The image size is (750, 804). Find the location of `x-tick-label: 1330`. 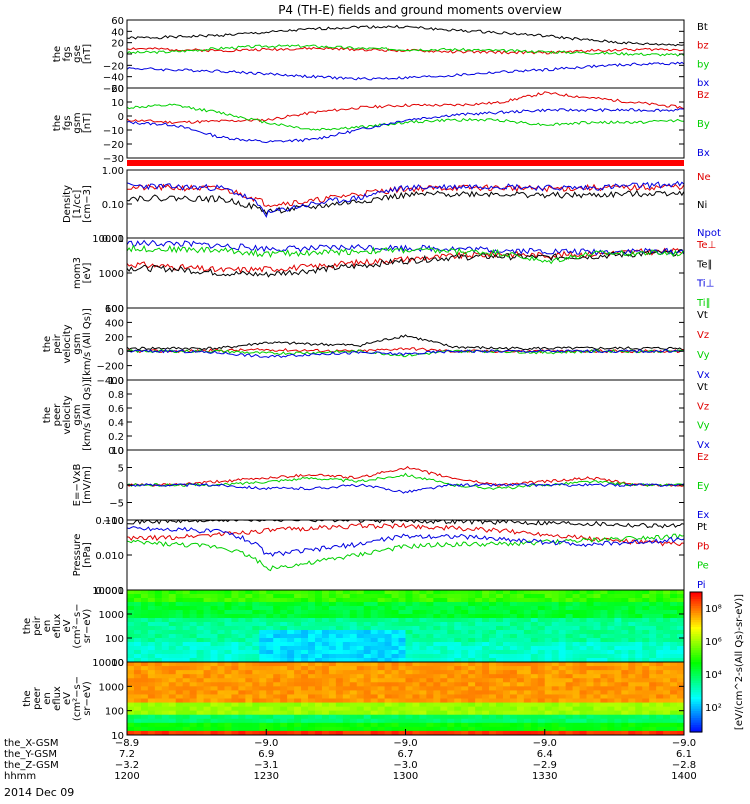

x-tick-label: 1330 is located at coordinates (544, 776).